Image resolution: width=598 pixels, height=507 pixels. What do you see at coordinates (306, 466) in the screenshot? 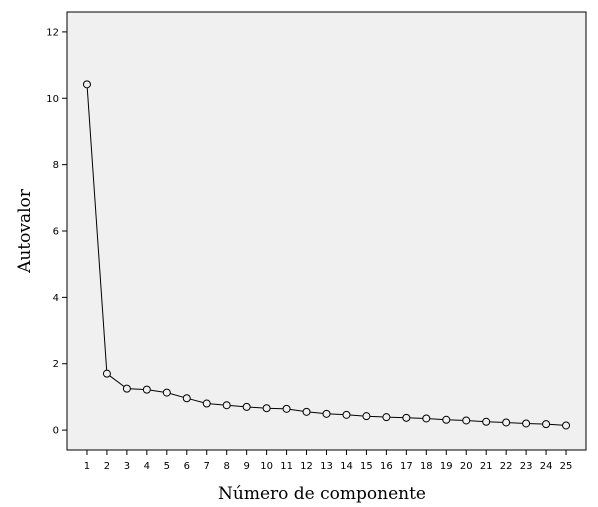
I see `x-tick-label: 12` at bounding box center [306, 466].